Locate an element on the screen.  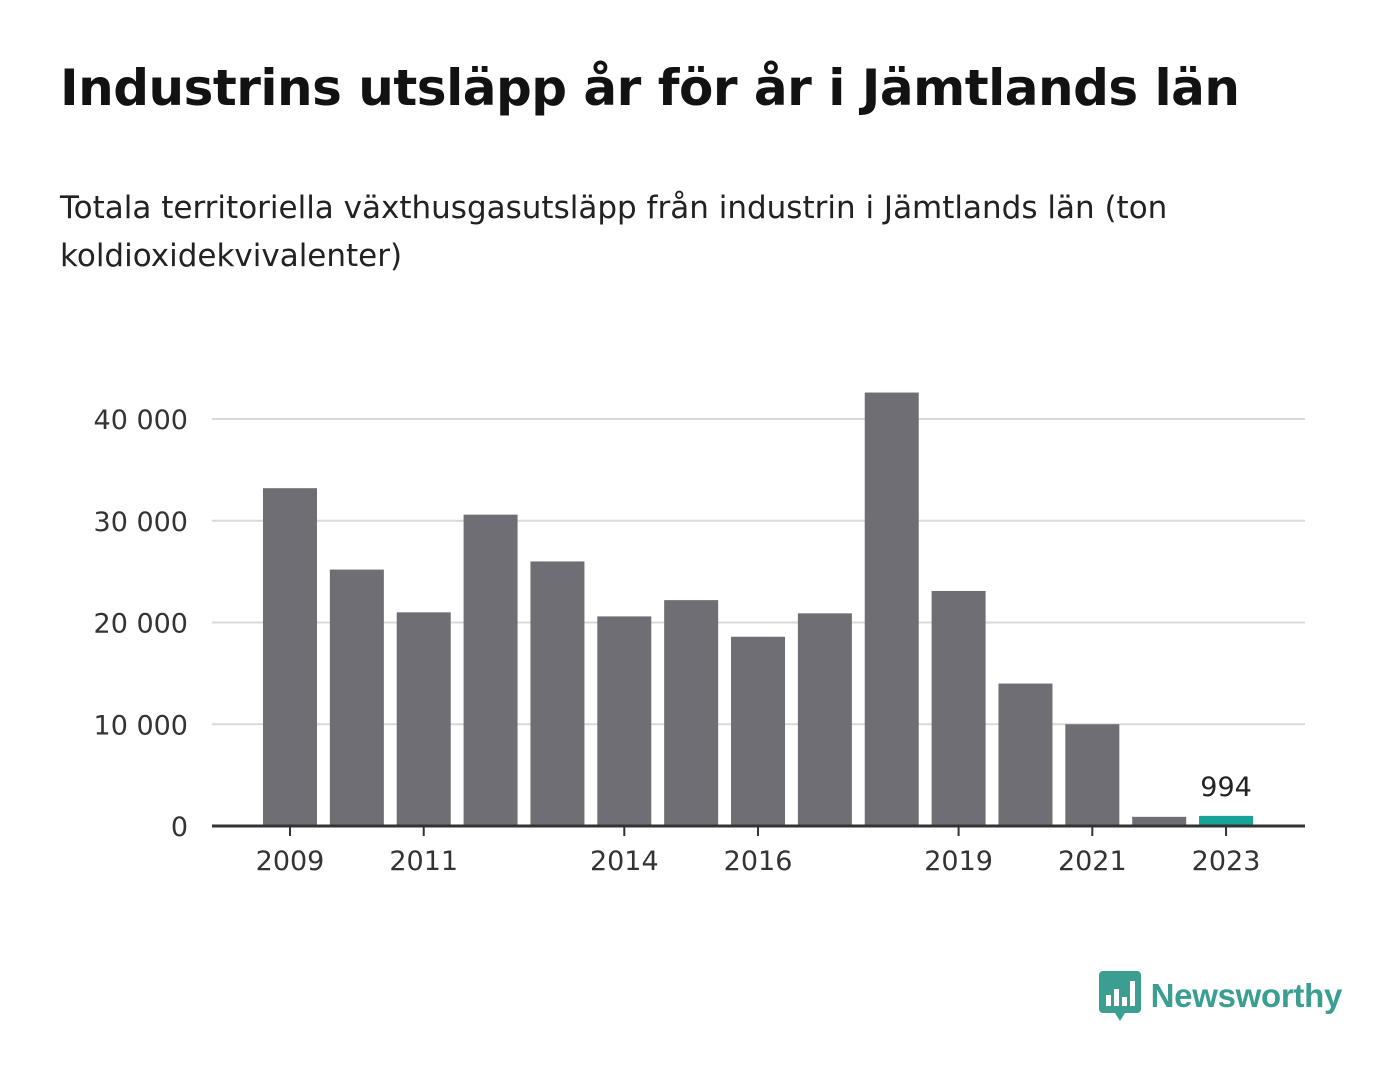
brand: Newsworthy is located at coordinates (1220, 996).